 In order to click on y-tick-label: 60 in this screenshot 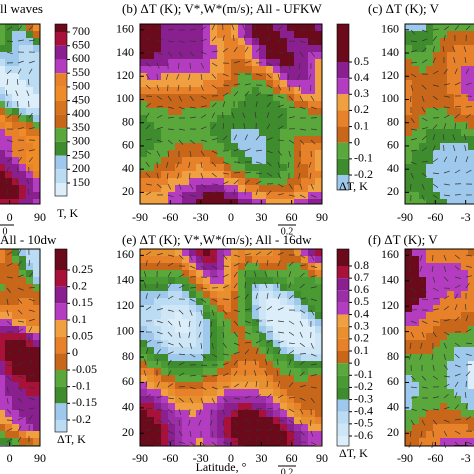, I will do `click(128, 145)`.